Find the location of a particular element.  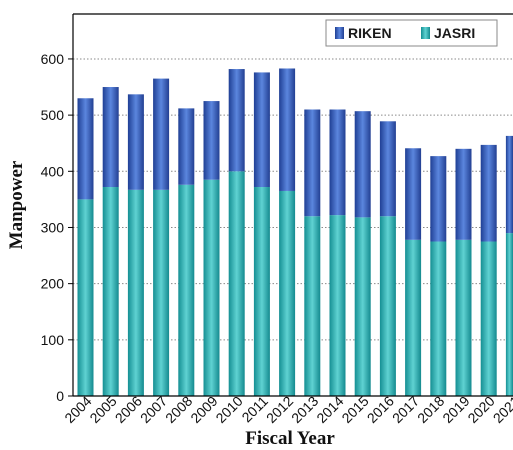

x-tick-label-2021: 2021 is located at coordinates (501, 409).